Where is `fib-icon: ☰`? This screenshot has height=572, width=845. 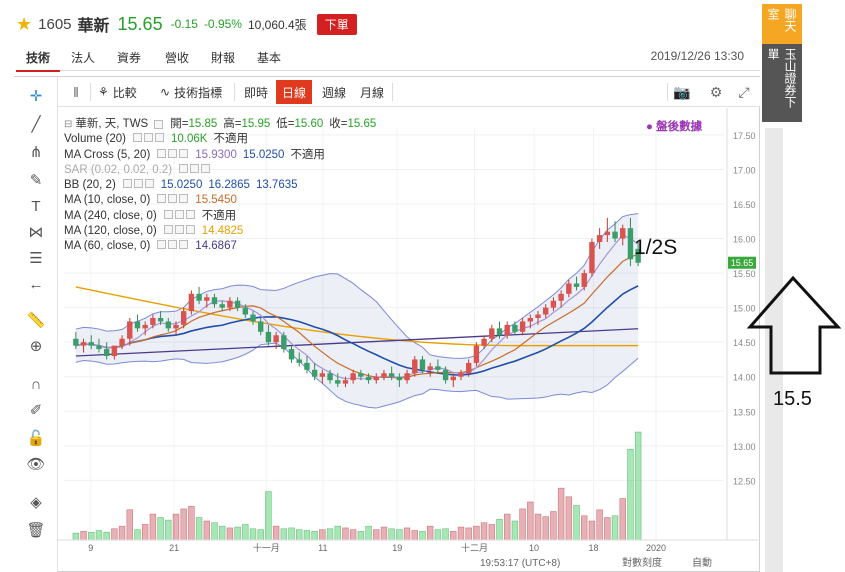 fib-icon: ☰ is located at coordinates (36, 258).